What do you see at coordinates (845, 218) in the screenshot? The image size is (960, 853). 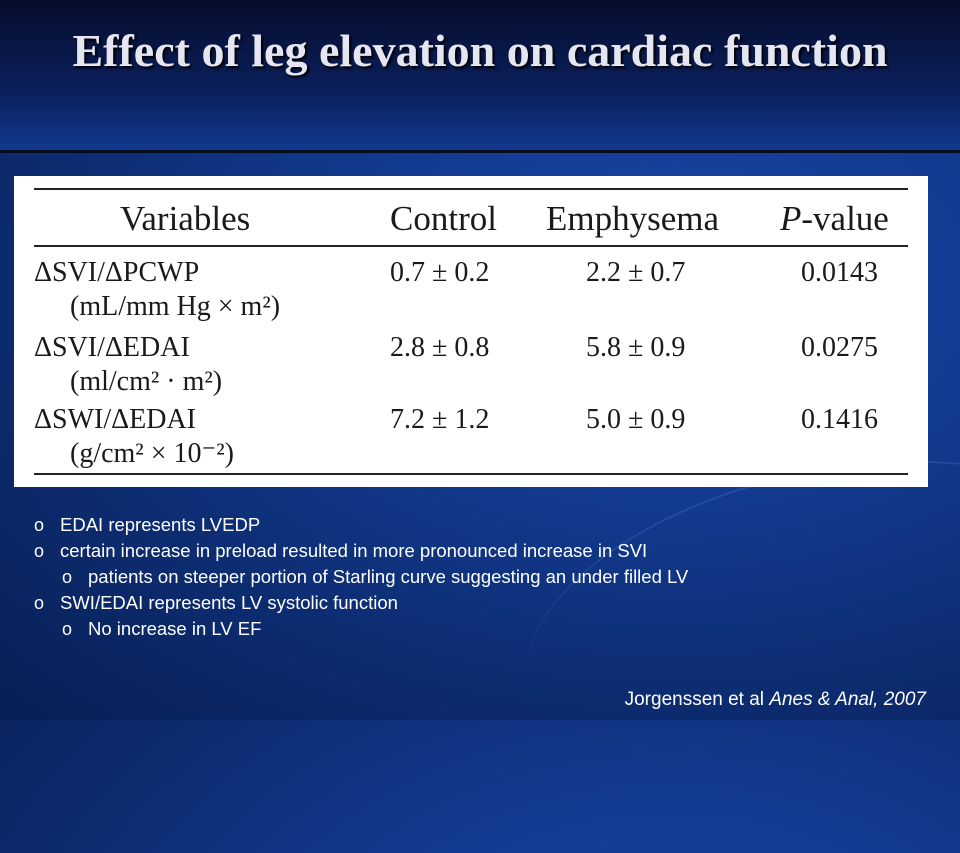 I see `header-p-suffix: -value` at bounding box center [845, 218].